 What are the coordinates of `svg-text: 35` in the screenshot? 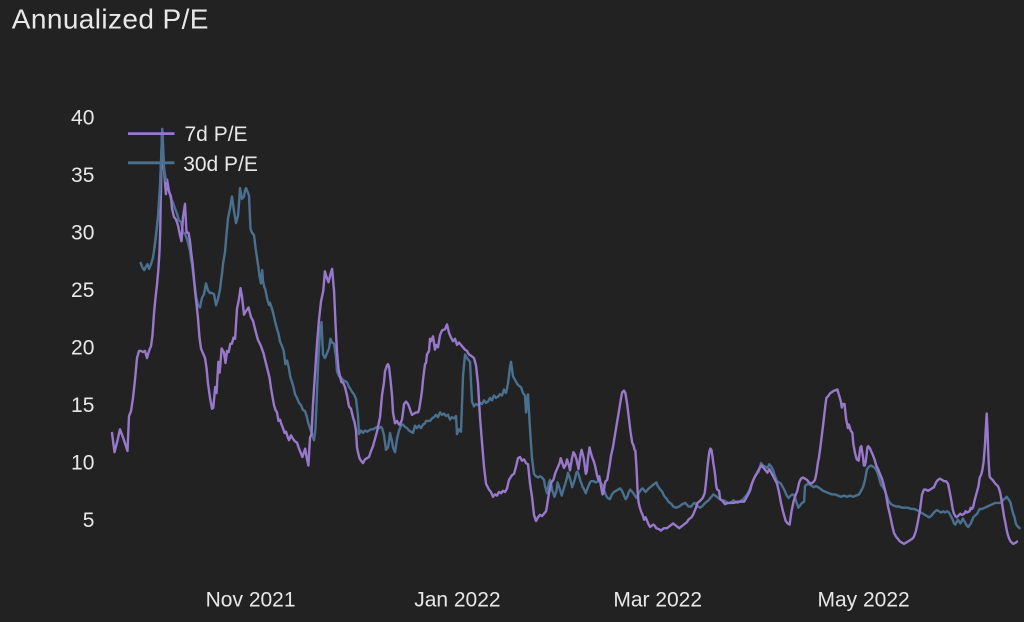 It's located at (82, 175).